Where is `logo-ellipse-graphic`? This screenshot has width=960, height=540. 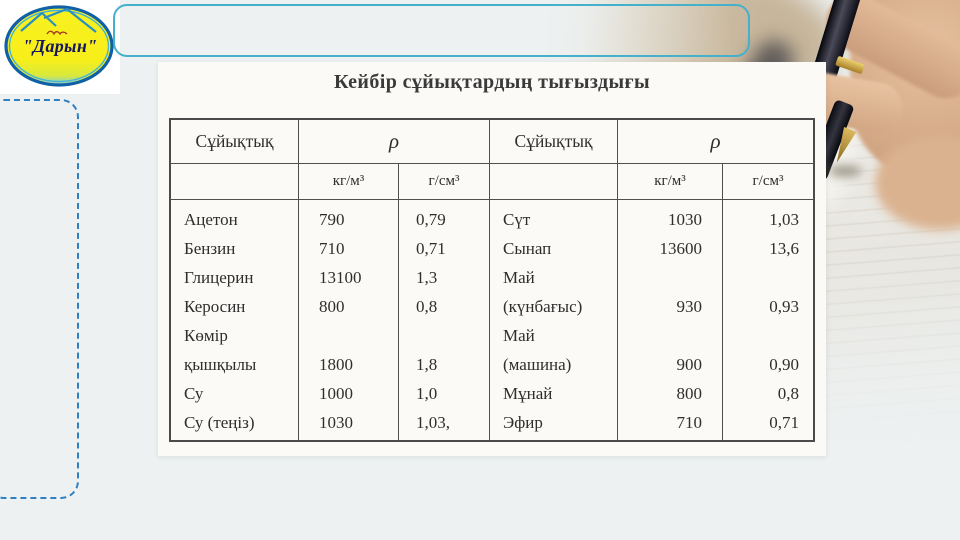 logo-ellipse-graphic is located at coordinates (59, 46).